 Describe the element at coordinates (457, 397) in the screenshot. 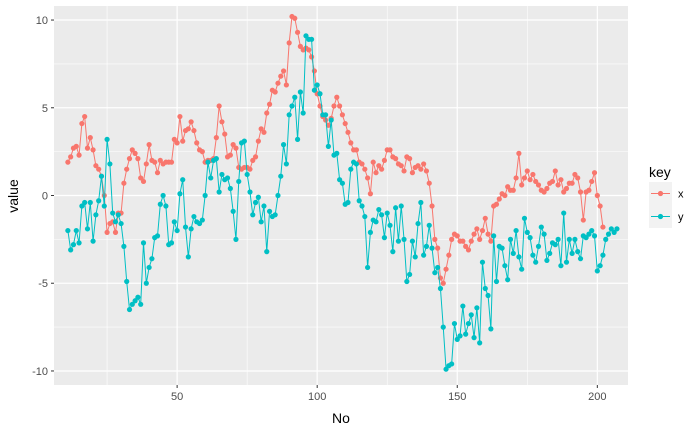

I see `x-tick-label: 150` at that location.